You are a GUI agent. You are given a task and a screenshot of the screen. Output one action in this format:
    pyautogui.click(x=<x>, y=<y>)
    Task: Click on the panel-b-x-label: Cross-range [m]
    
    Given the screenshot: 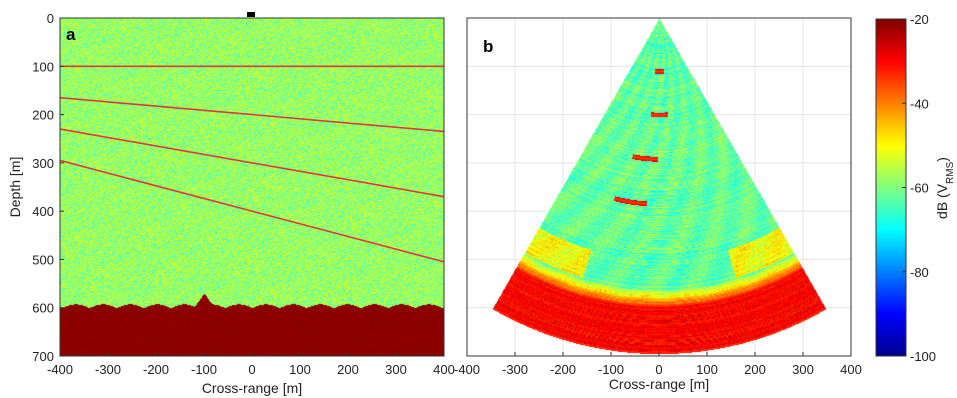 What is the action you would take?
    pyautogui.click(x=659, y=384)
    